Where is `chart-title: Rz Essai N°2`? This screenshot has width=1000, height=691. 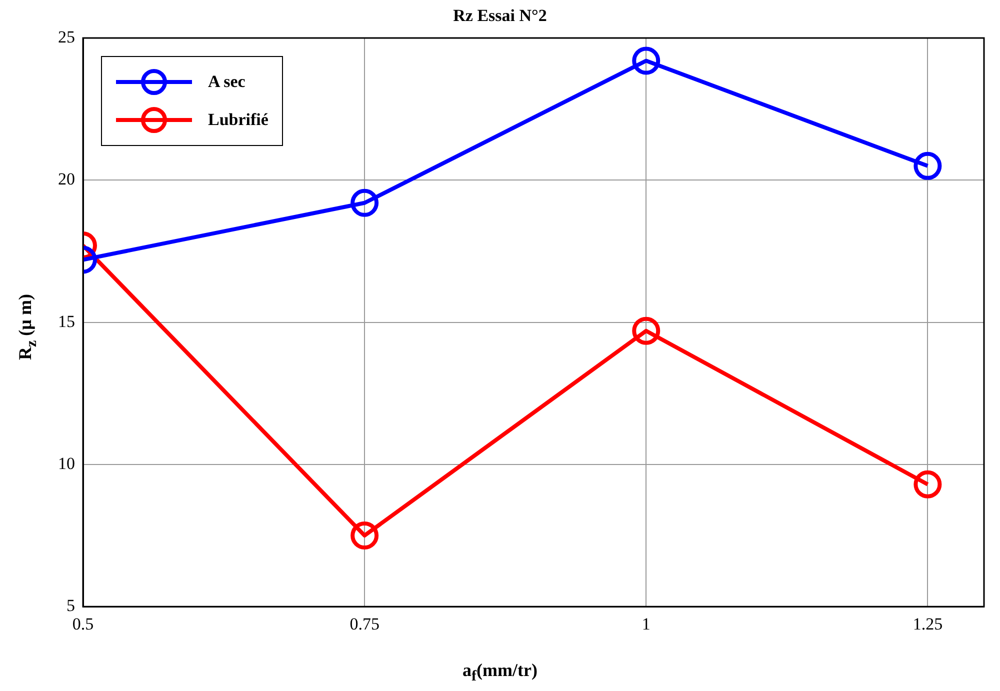
chart-title: Rz Essai N°2 is located at coordinates (500, 16).